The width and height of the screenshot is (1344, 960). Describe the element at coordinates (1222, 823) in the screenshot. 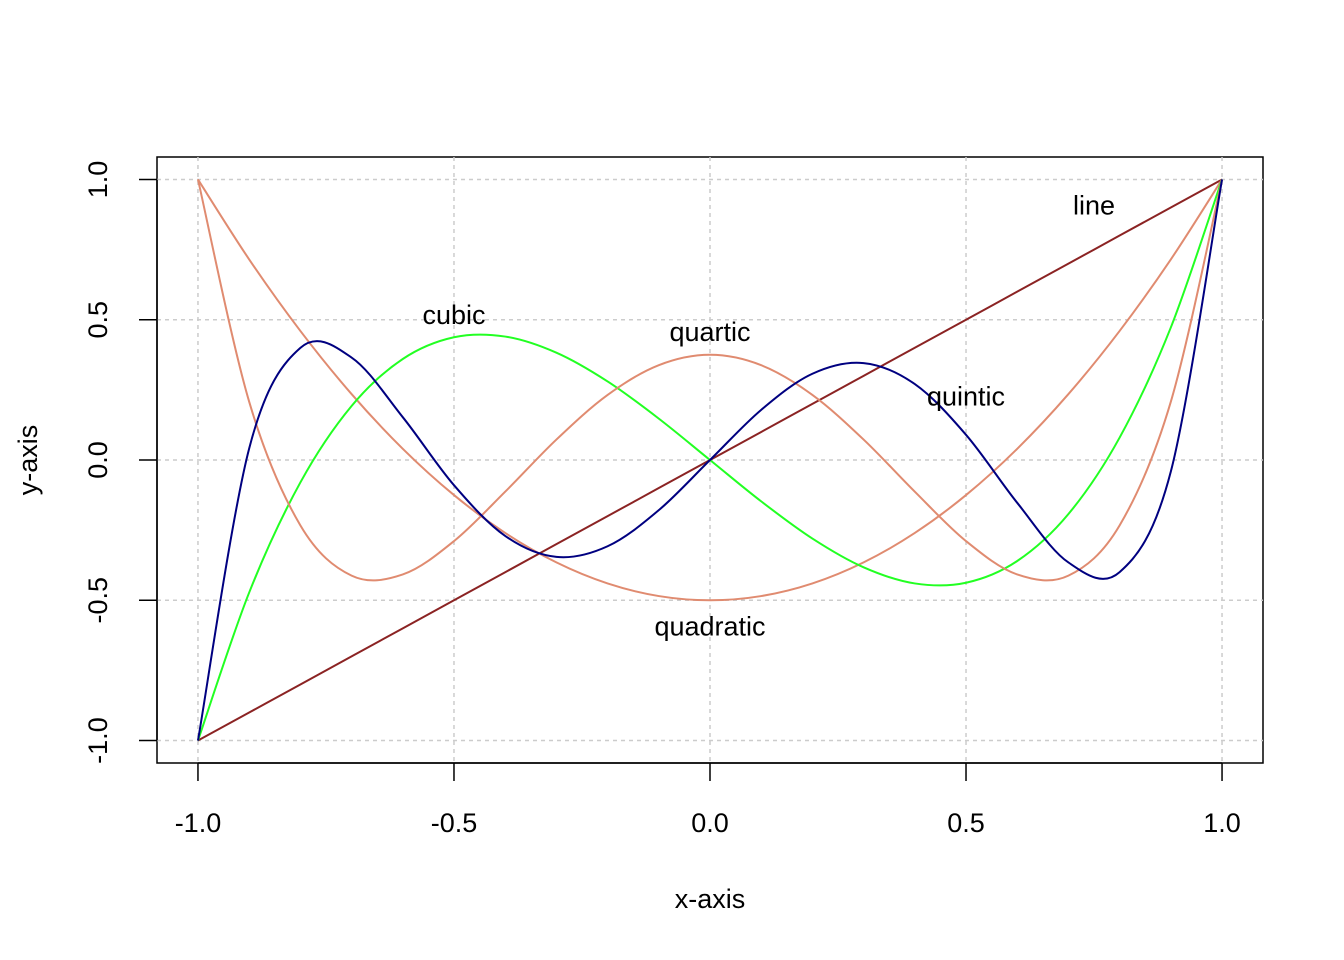

I see `x-tick-label: 1.0` at that location.